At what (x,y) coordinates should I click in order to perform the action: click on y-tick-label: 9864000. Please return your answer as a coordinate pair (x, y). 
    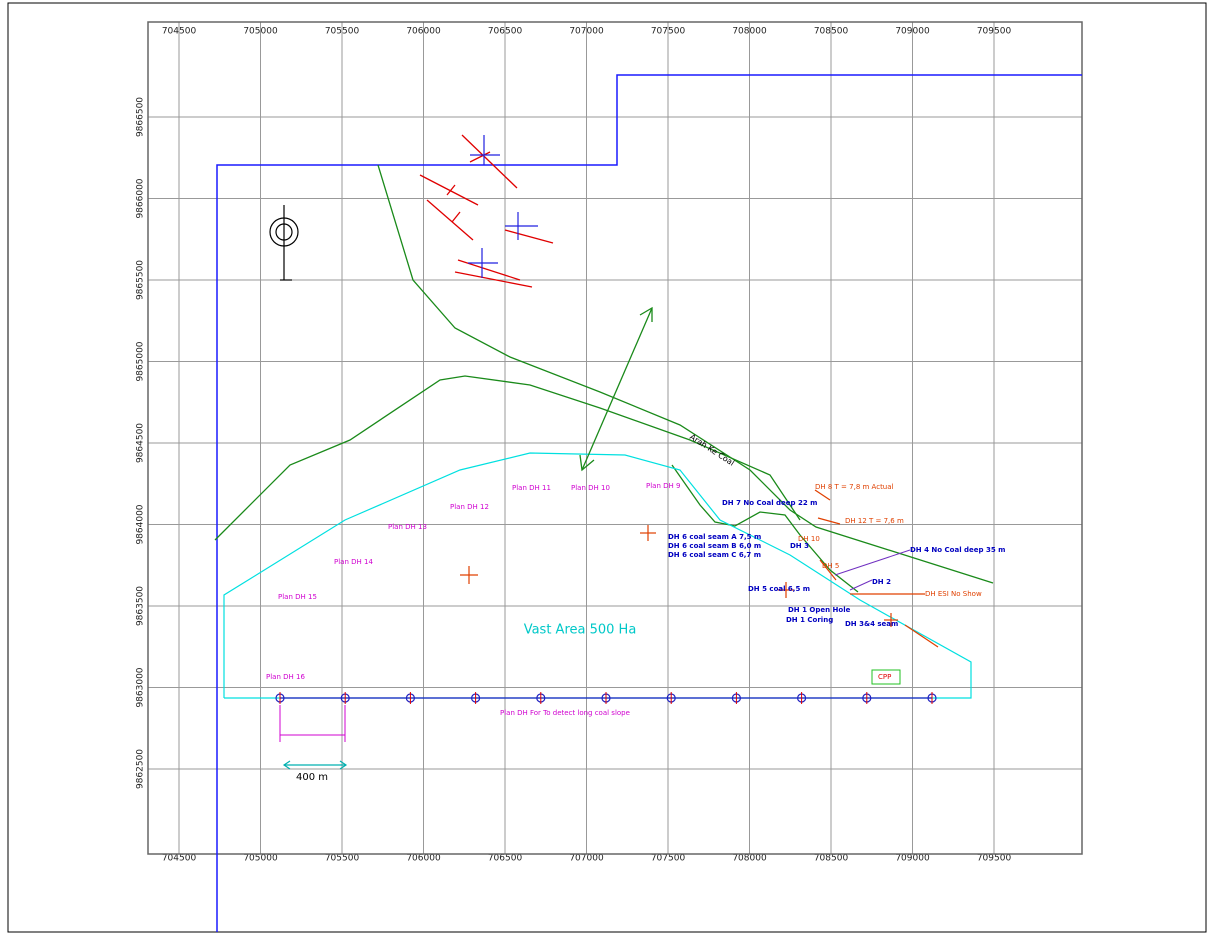
    Looking at the image, I should click on (141, 524).